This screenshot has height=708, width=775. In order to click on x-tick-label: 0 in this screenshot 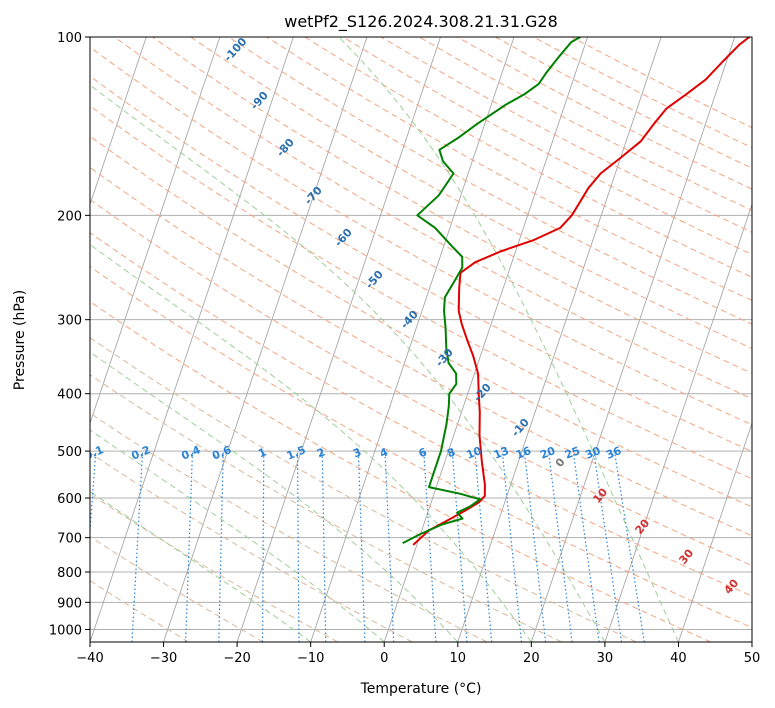, I will do `click(384, 658)`.